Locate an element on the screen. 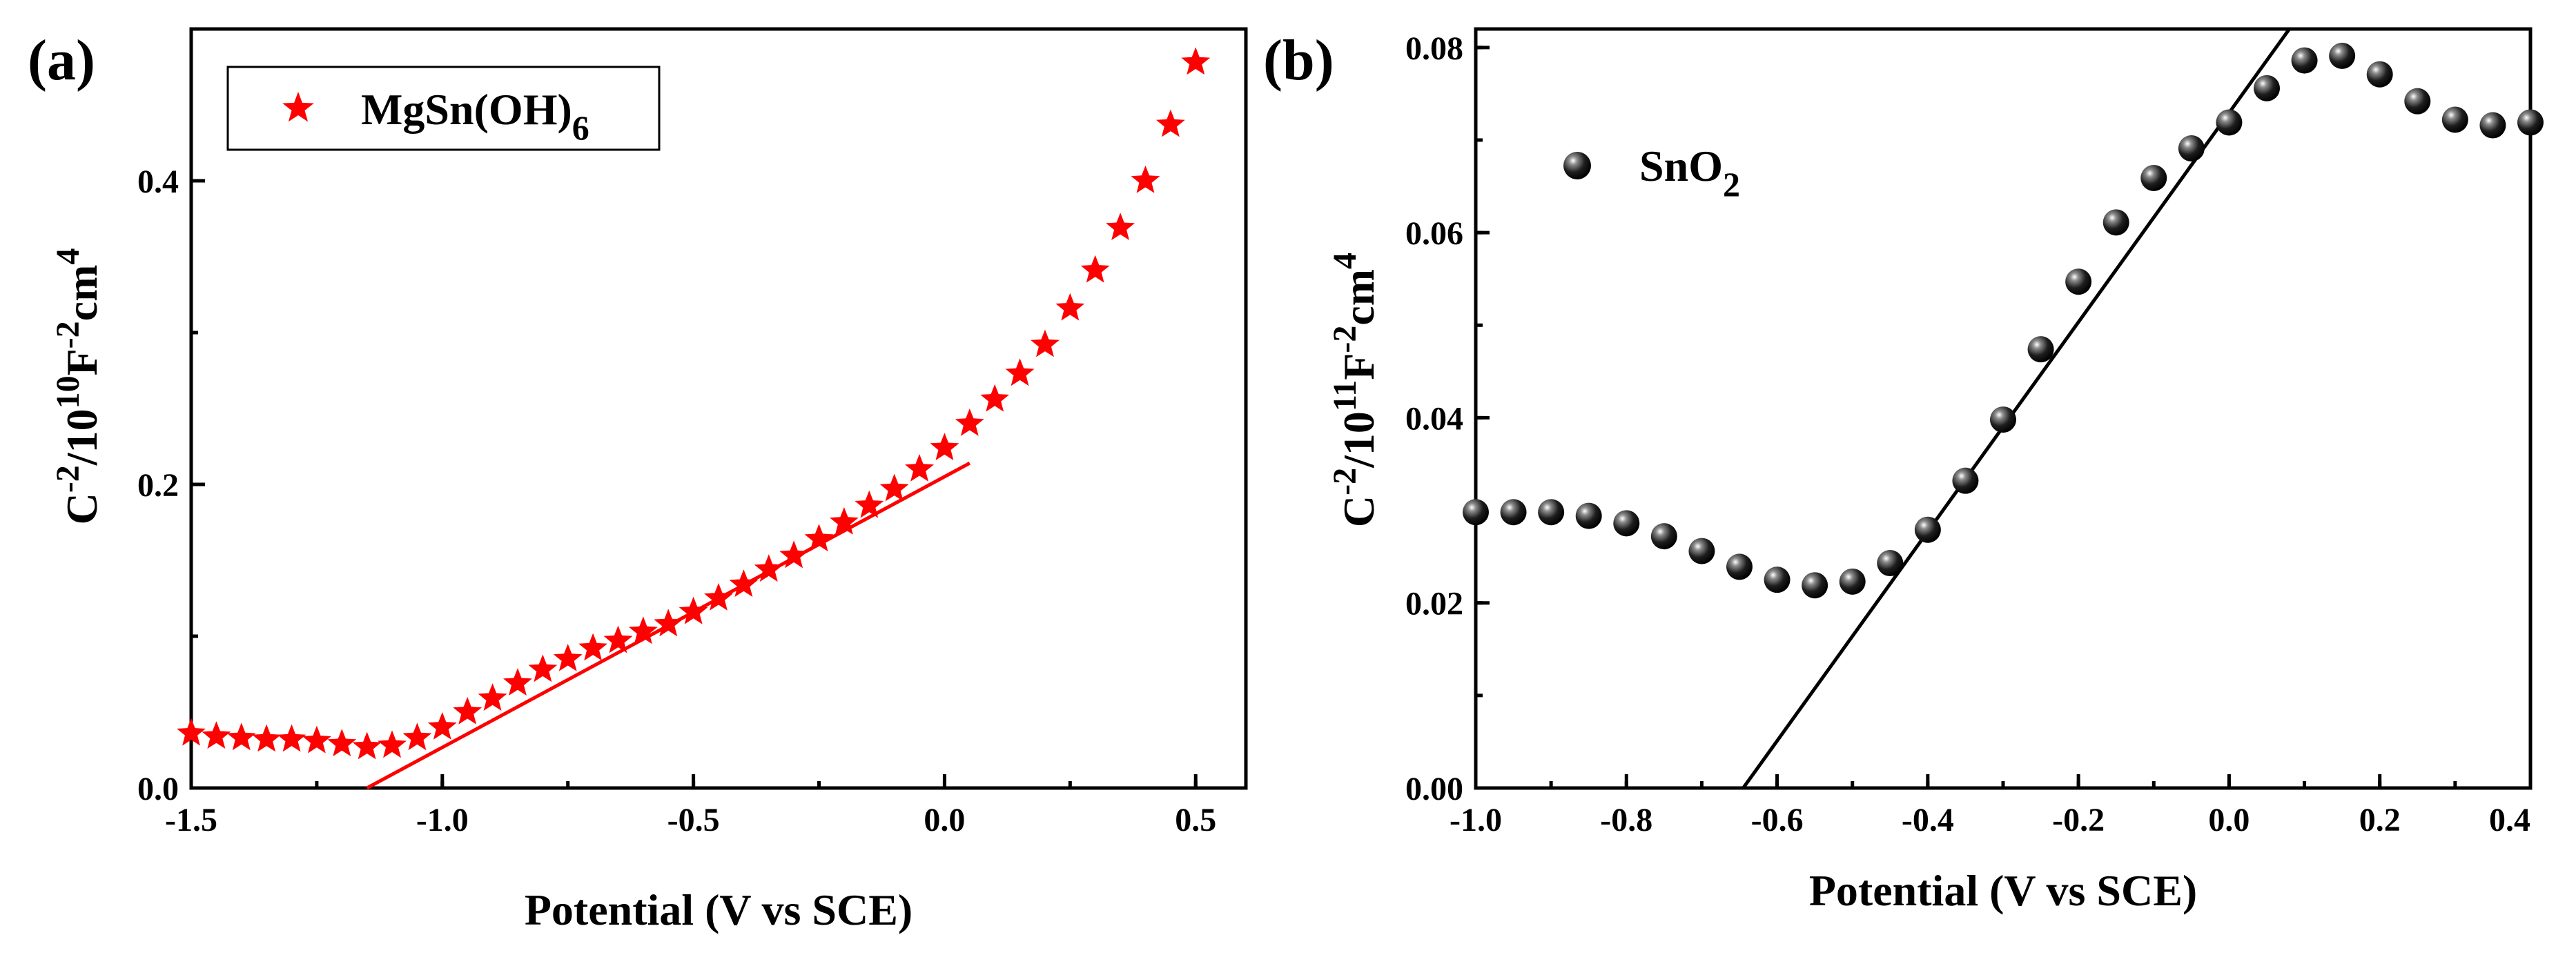 This screenshot has width=2576, height=955. chart-a-y-tick-labels: 0.0 0.2 0.4 is located at coordinates (158, 485).